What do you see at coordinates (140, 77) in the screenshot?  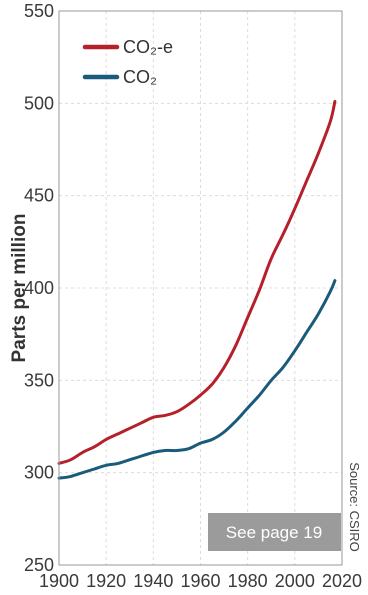 I see `legend-label-co2: CO₂` at bounding box center [140, 77].